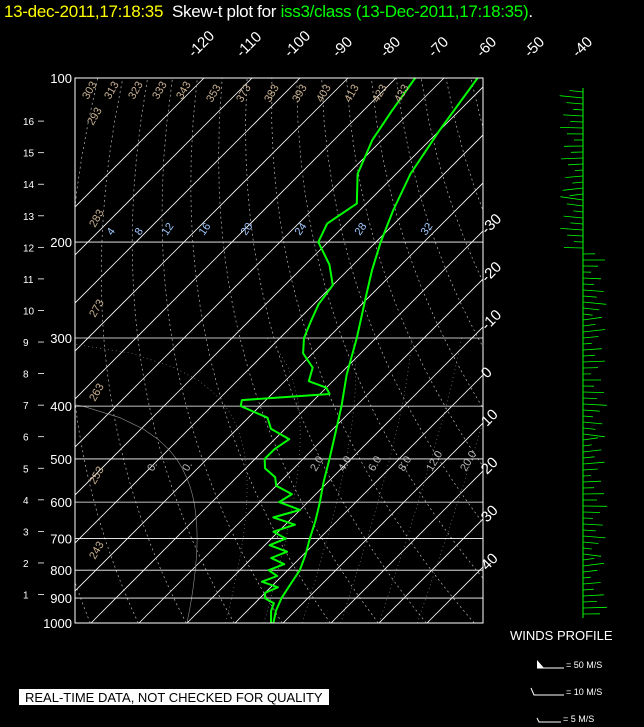  I want to click on mixing-ratio-label: 20, so click(247, 229).